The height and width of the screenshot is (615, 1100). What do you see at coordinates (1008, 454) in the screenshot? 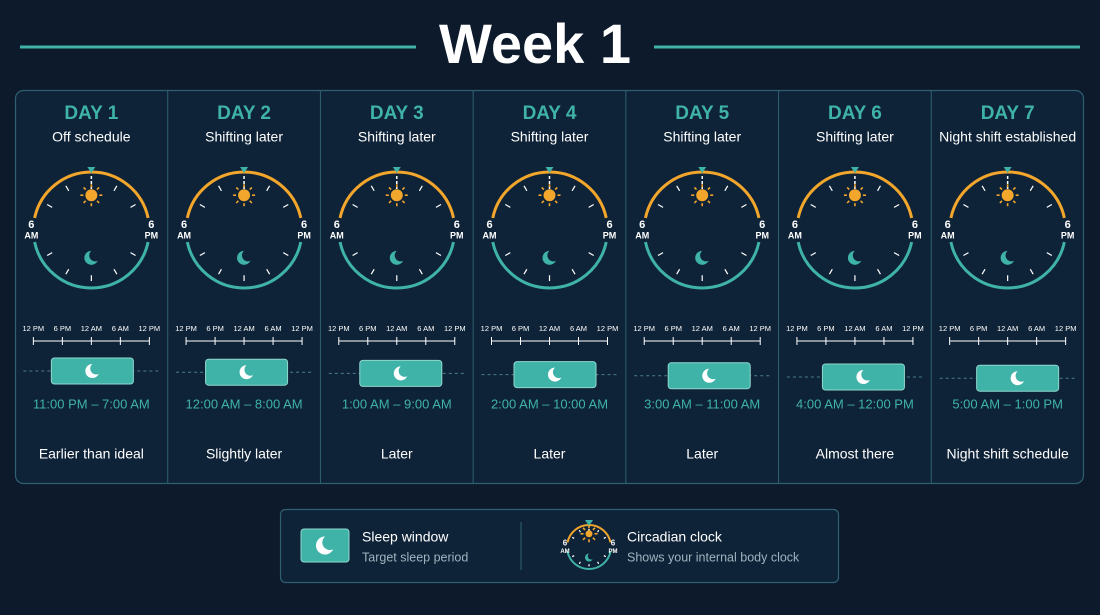
I see `day-note: Night shift schedule` at bounding box center [1008, 454].